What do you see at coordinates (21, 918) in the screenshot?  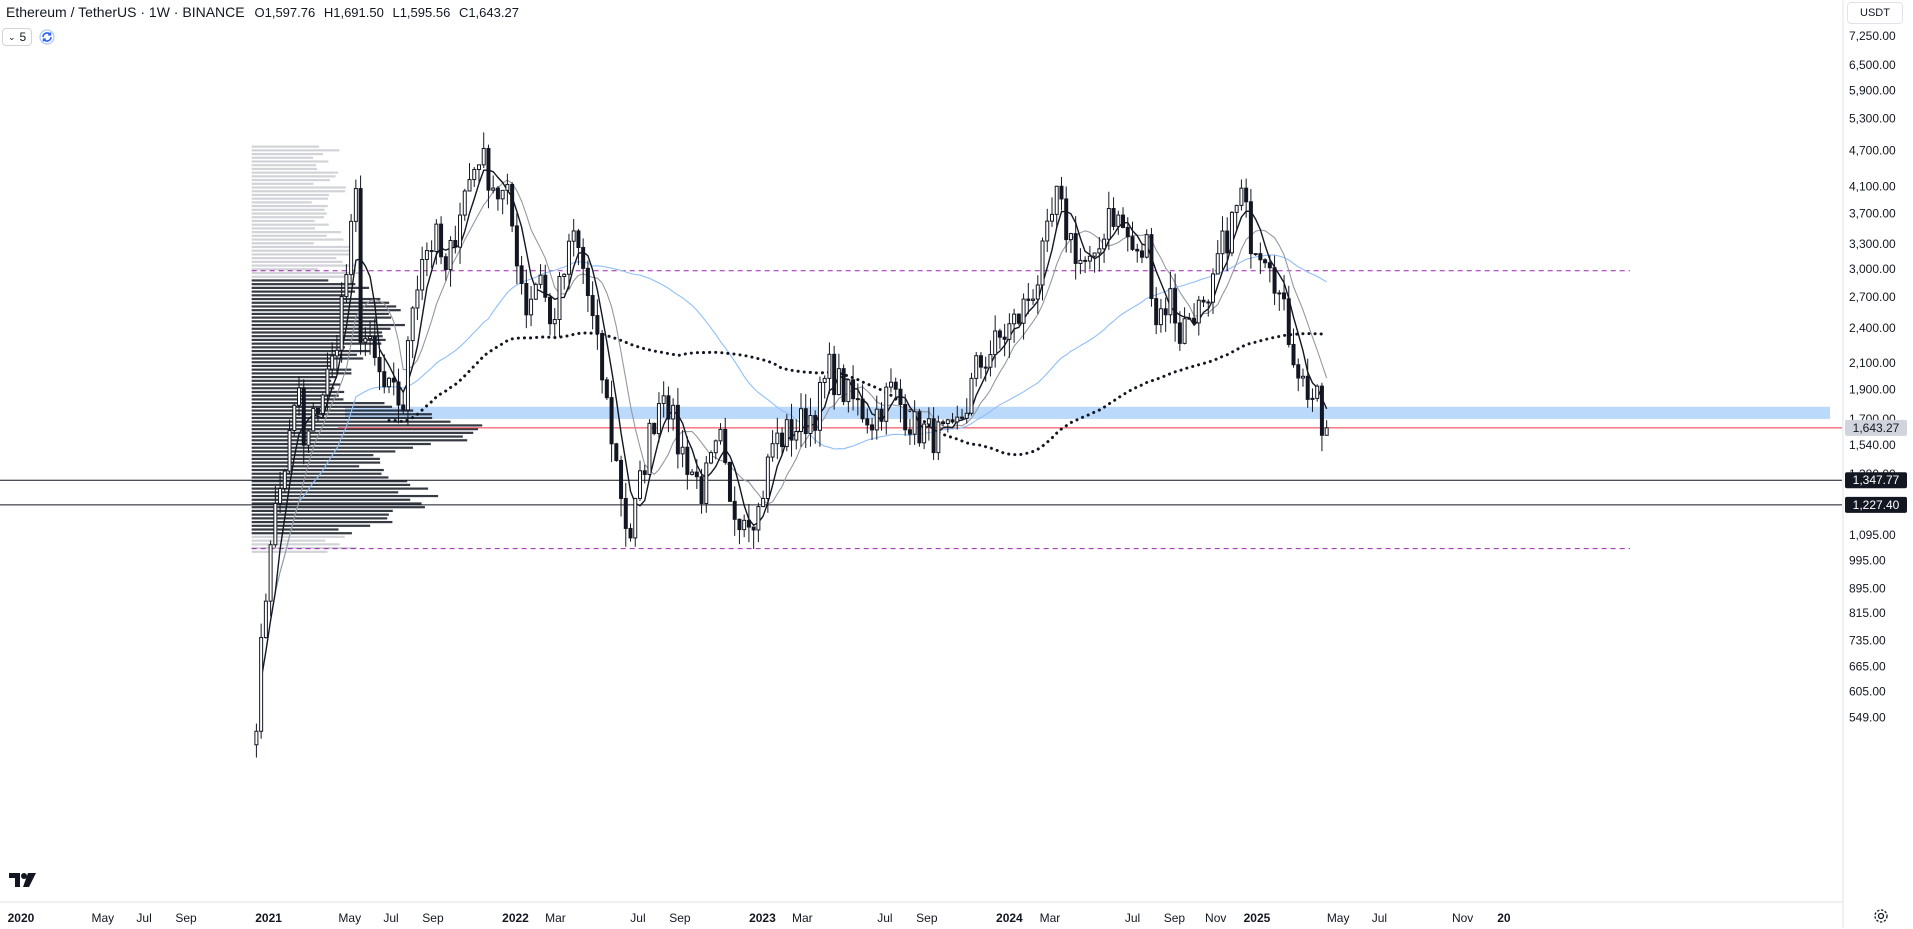 I see `x-tick-label: 2020` at bounding box center [21, 918].